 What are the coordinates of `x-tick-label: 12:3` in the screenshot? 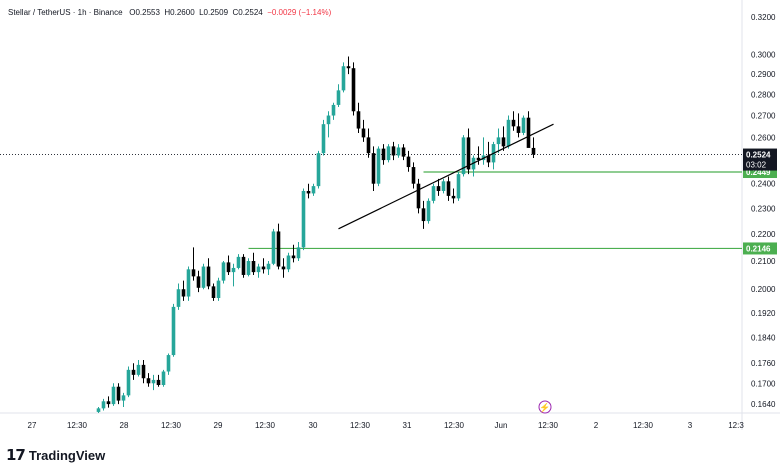 It's located at (736, 425).